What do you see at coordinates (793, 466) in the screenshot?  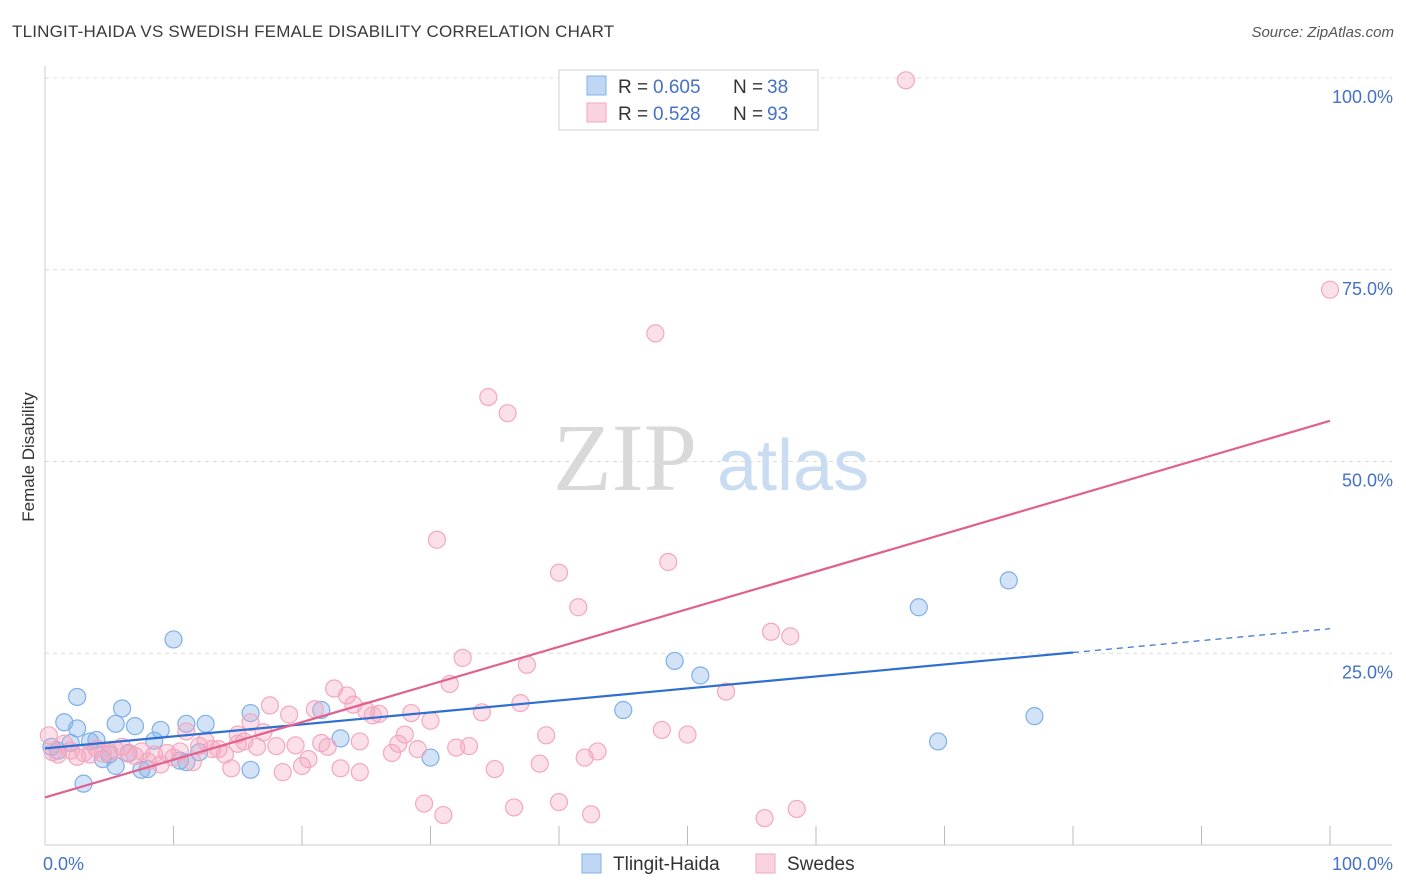 I see `watermark-atlas: atlas` at bounding box center [793, 466].